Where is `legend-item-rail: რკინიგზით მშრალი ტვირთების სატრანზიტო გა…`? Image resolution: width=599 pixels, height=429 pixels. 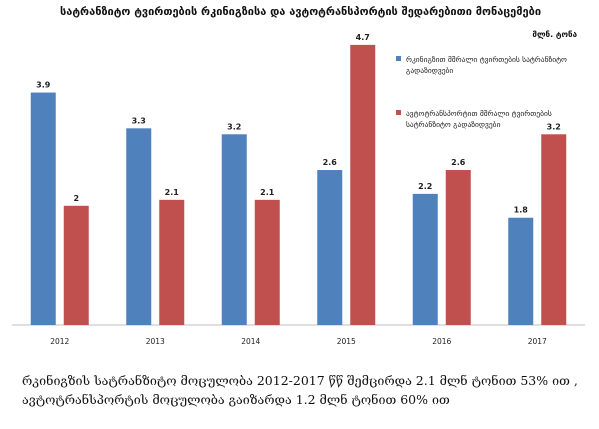 legend-item-rail: რკინიგზით მშრალი ტვირთების სატრანზიტო გა… is located at coordinates (491, 65).